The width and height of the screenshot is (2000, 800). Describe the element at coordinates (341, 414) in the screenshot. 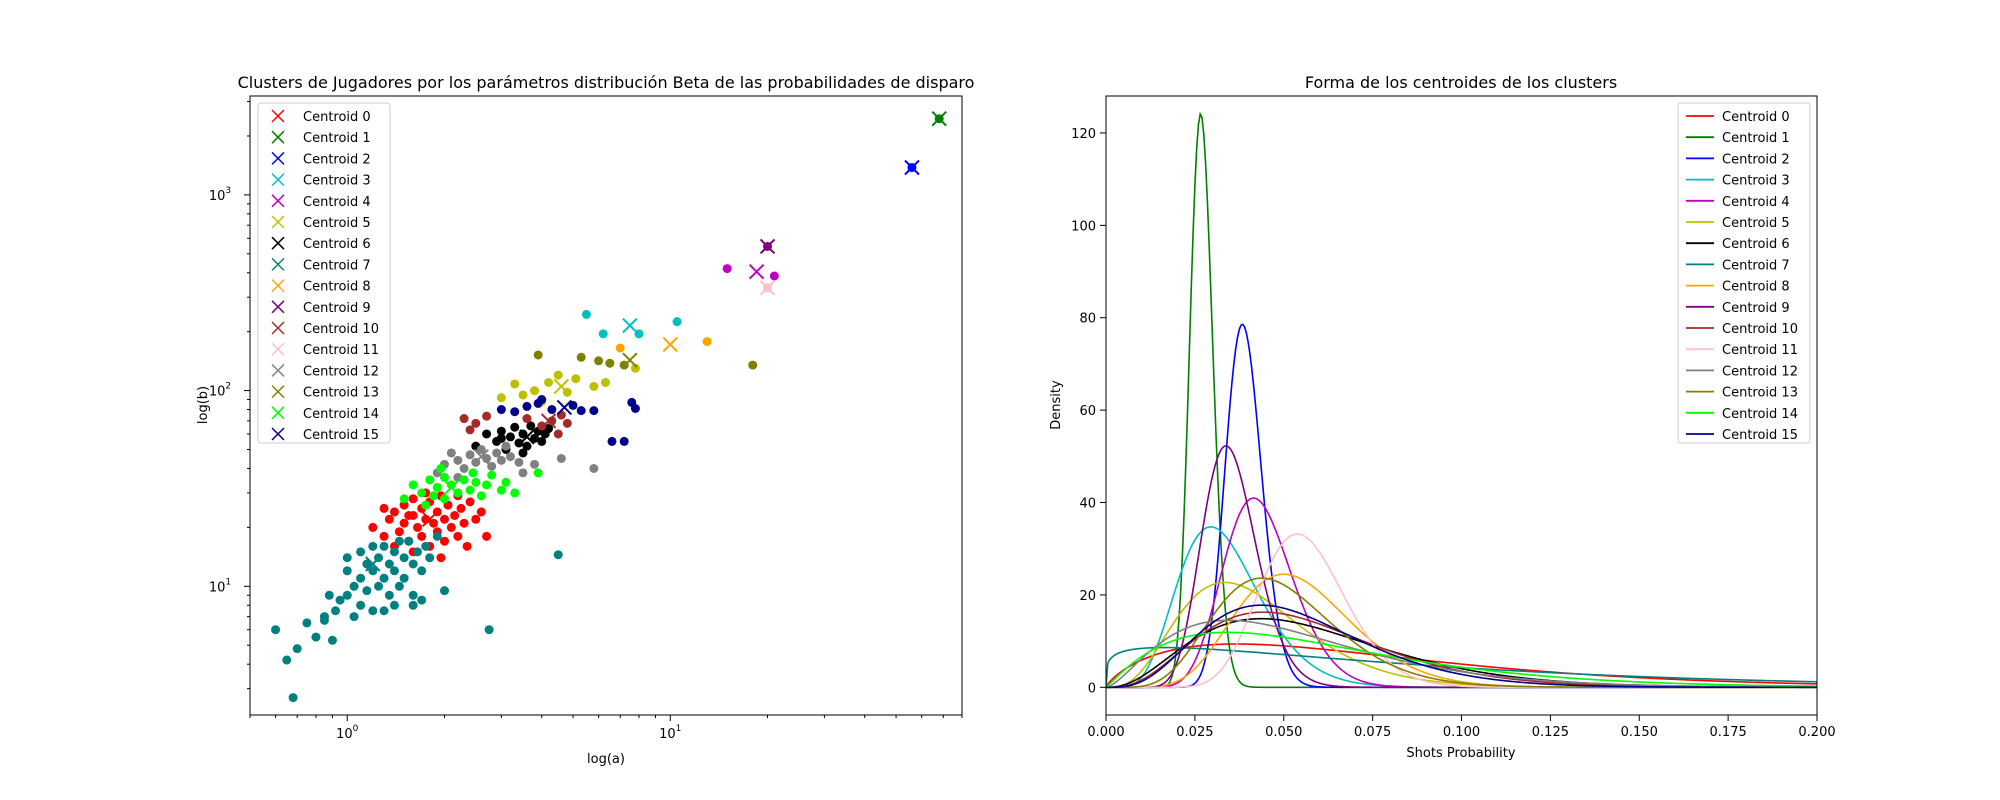

I see `legend-label: Centroid 14` at that location.